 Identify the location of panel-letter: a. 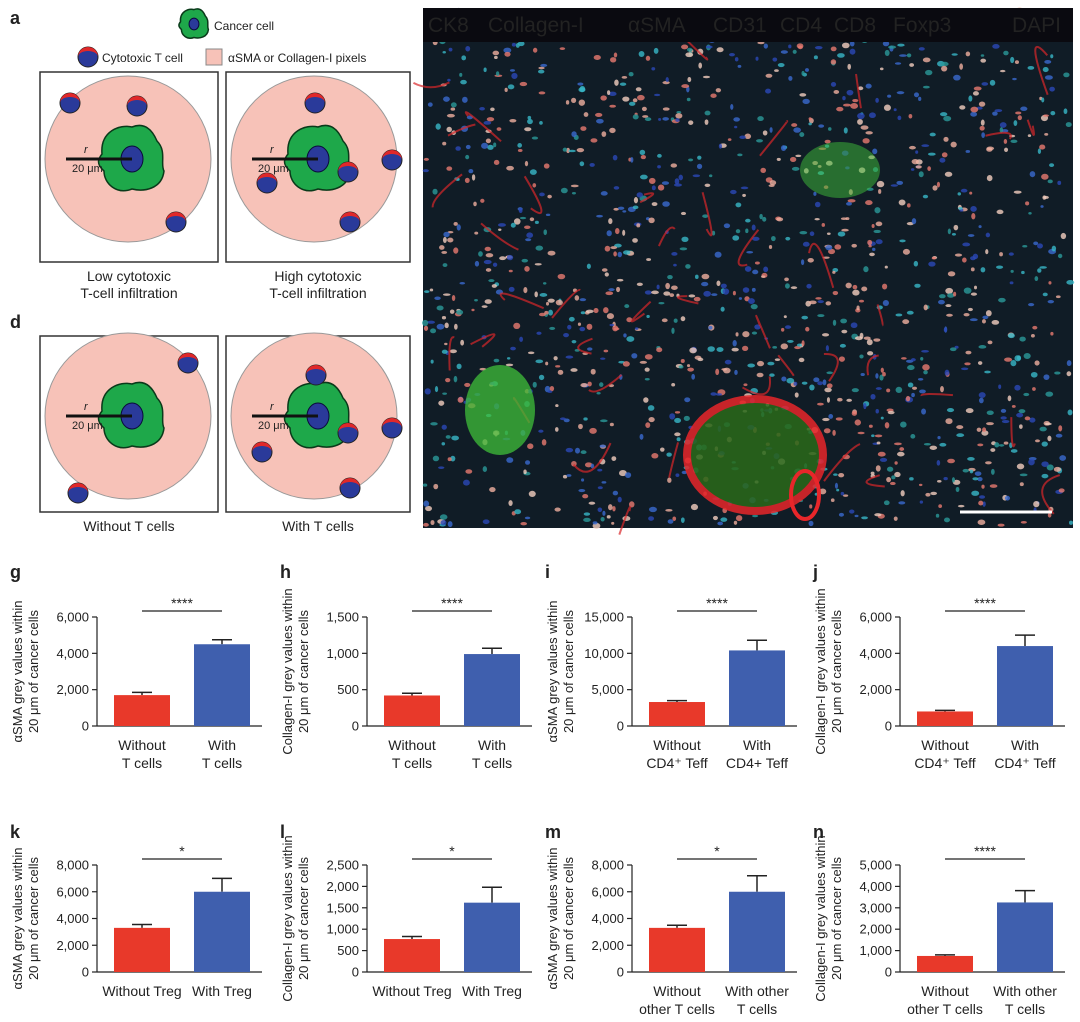
(15, 18).